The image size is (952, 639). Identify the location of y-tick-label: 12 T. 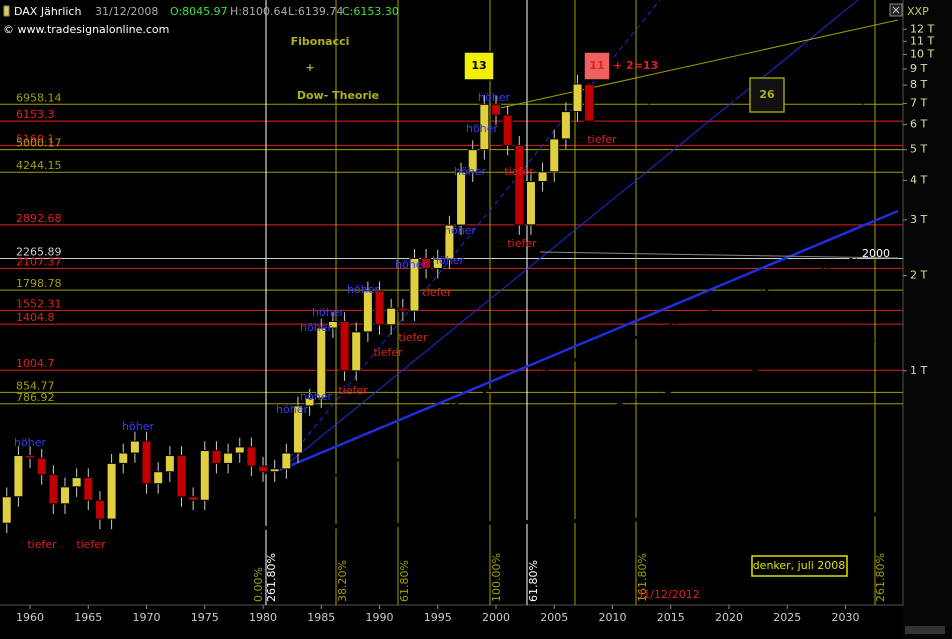
(922, 28).